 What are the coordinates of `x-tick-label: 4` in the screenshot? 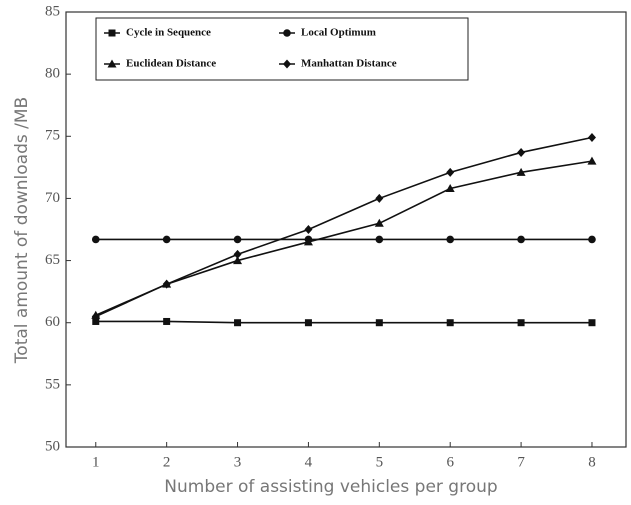 It's located at (309, 462).